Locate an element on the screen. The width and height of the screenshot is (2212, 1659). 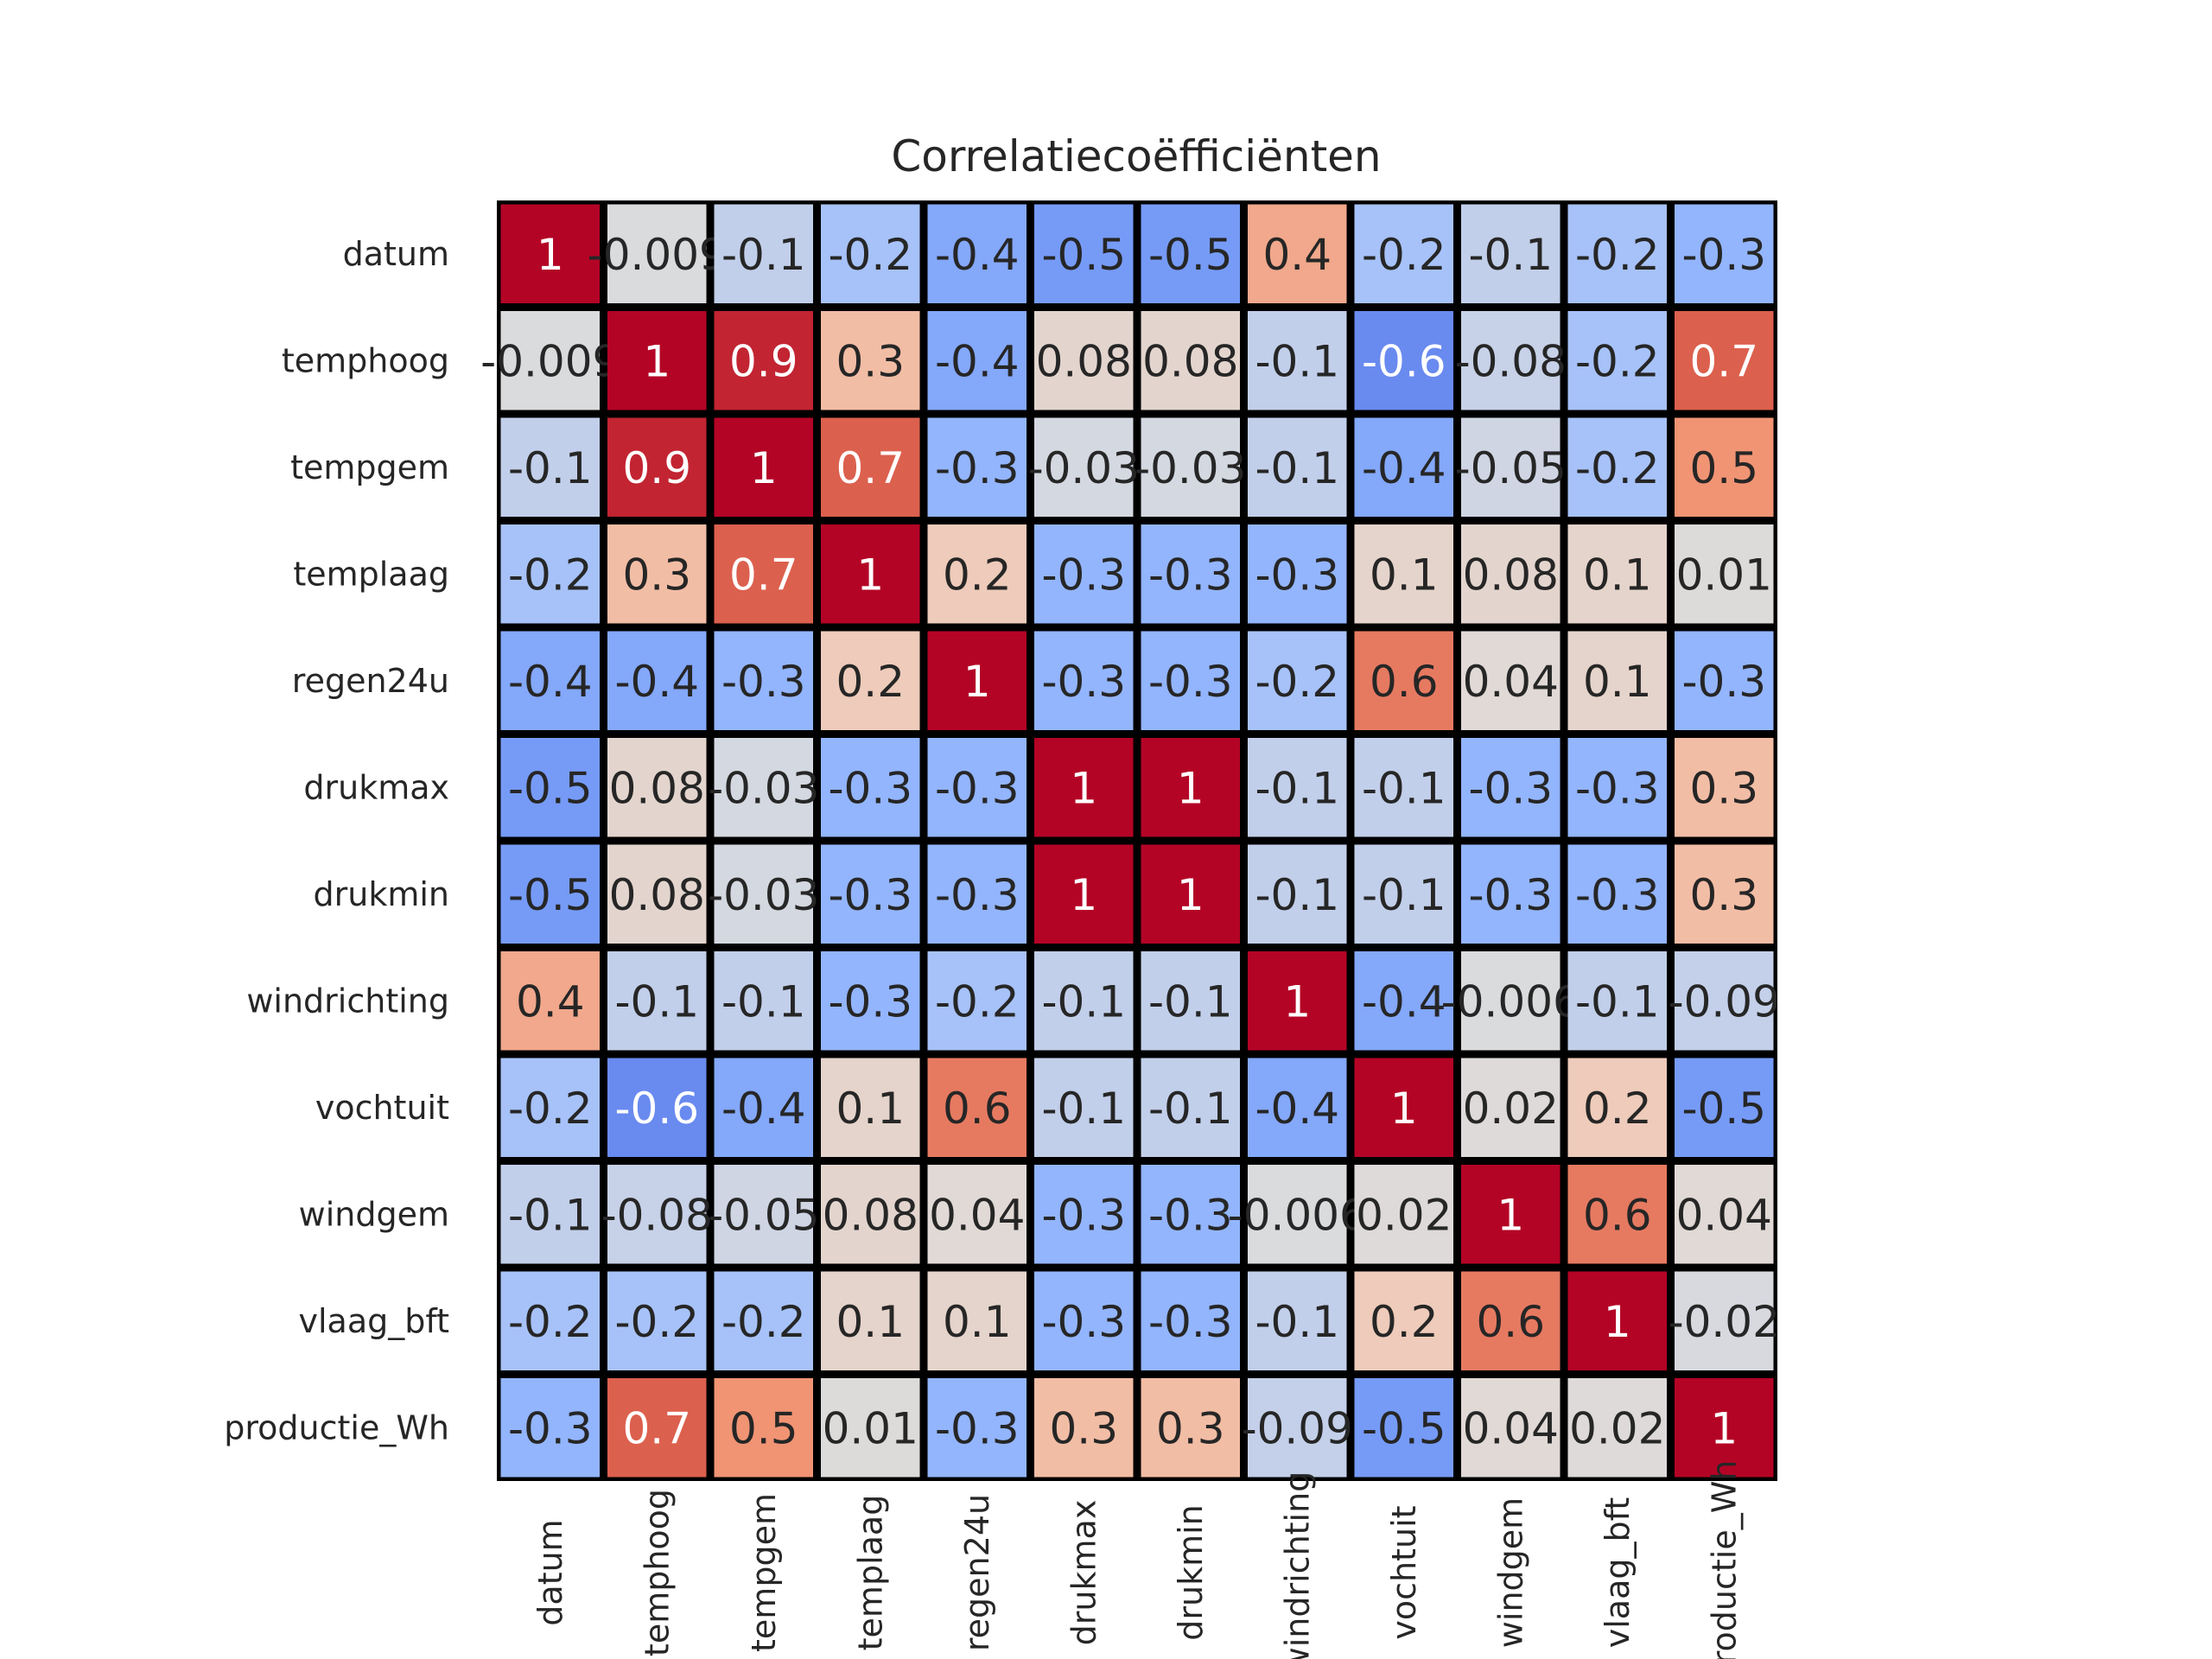
x-tick-label: windgem is located at coordinates (1510, 1572).